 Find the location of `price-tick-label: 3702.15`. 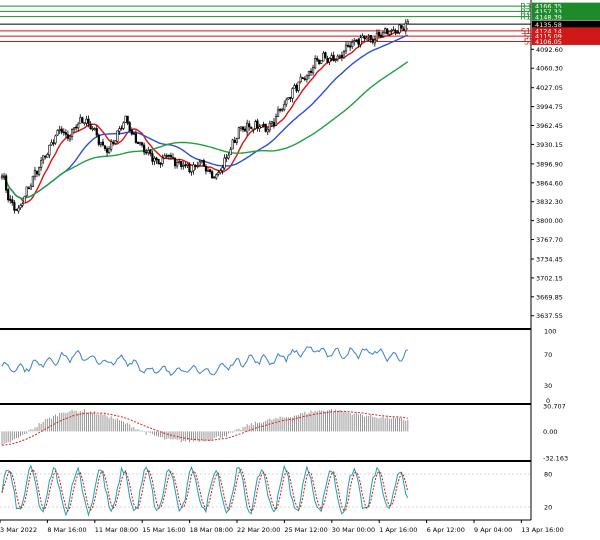

price-tick-label: 3702.15 is located at coordinates (549, 278).